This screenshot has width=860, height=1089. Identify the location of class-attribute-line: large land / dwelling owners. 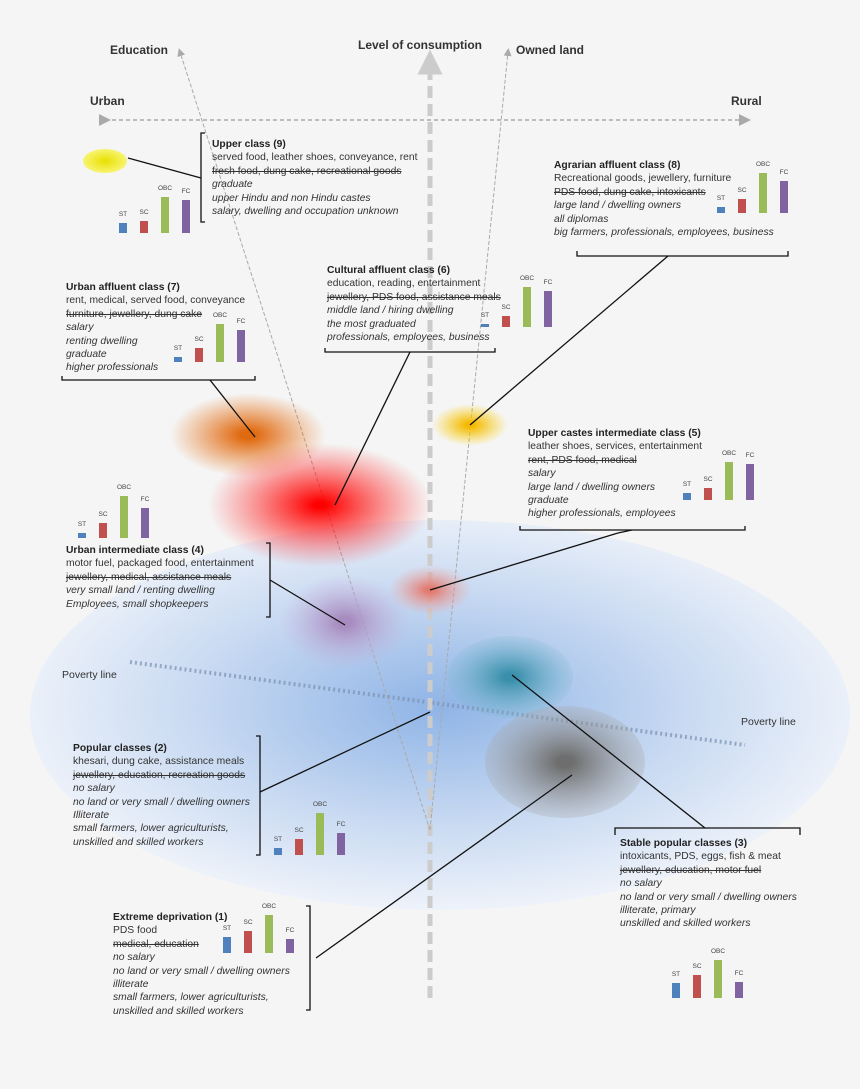
(592, 487).